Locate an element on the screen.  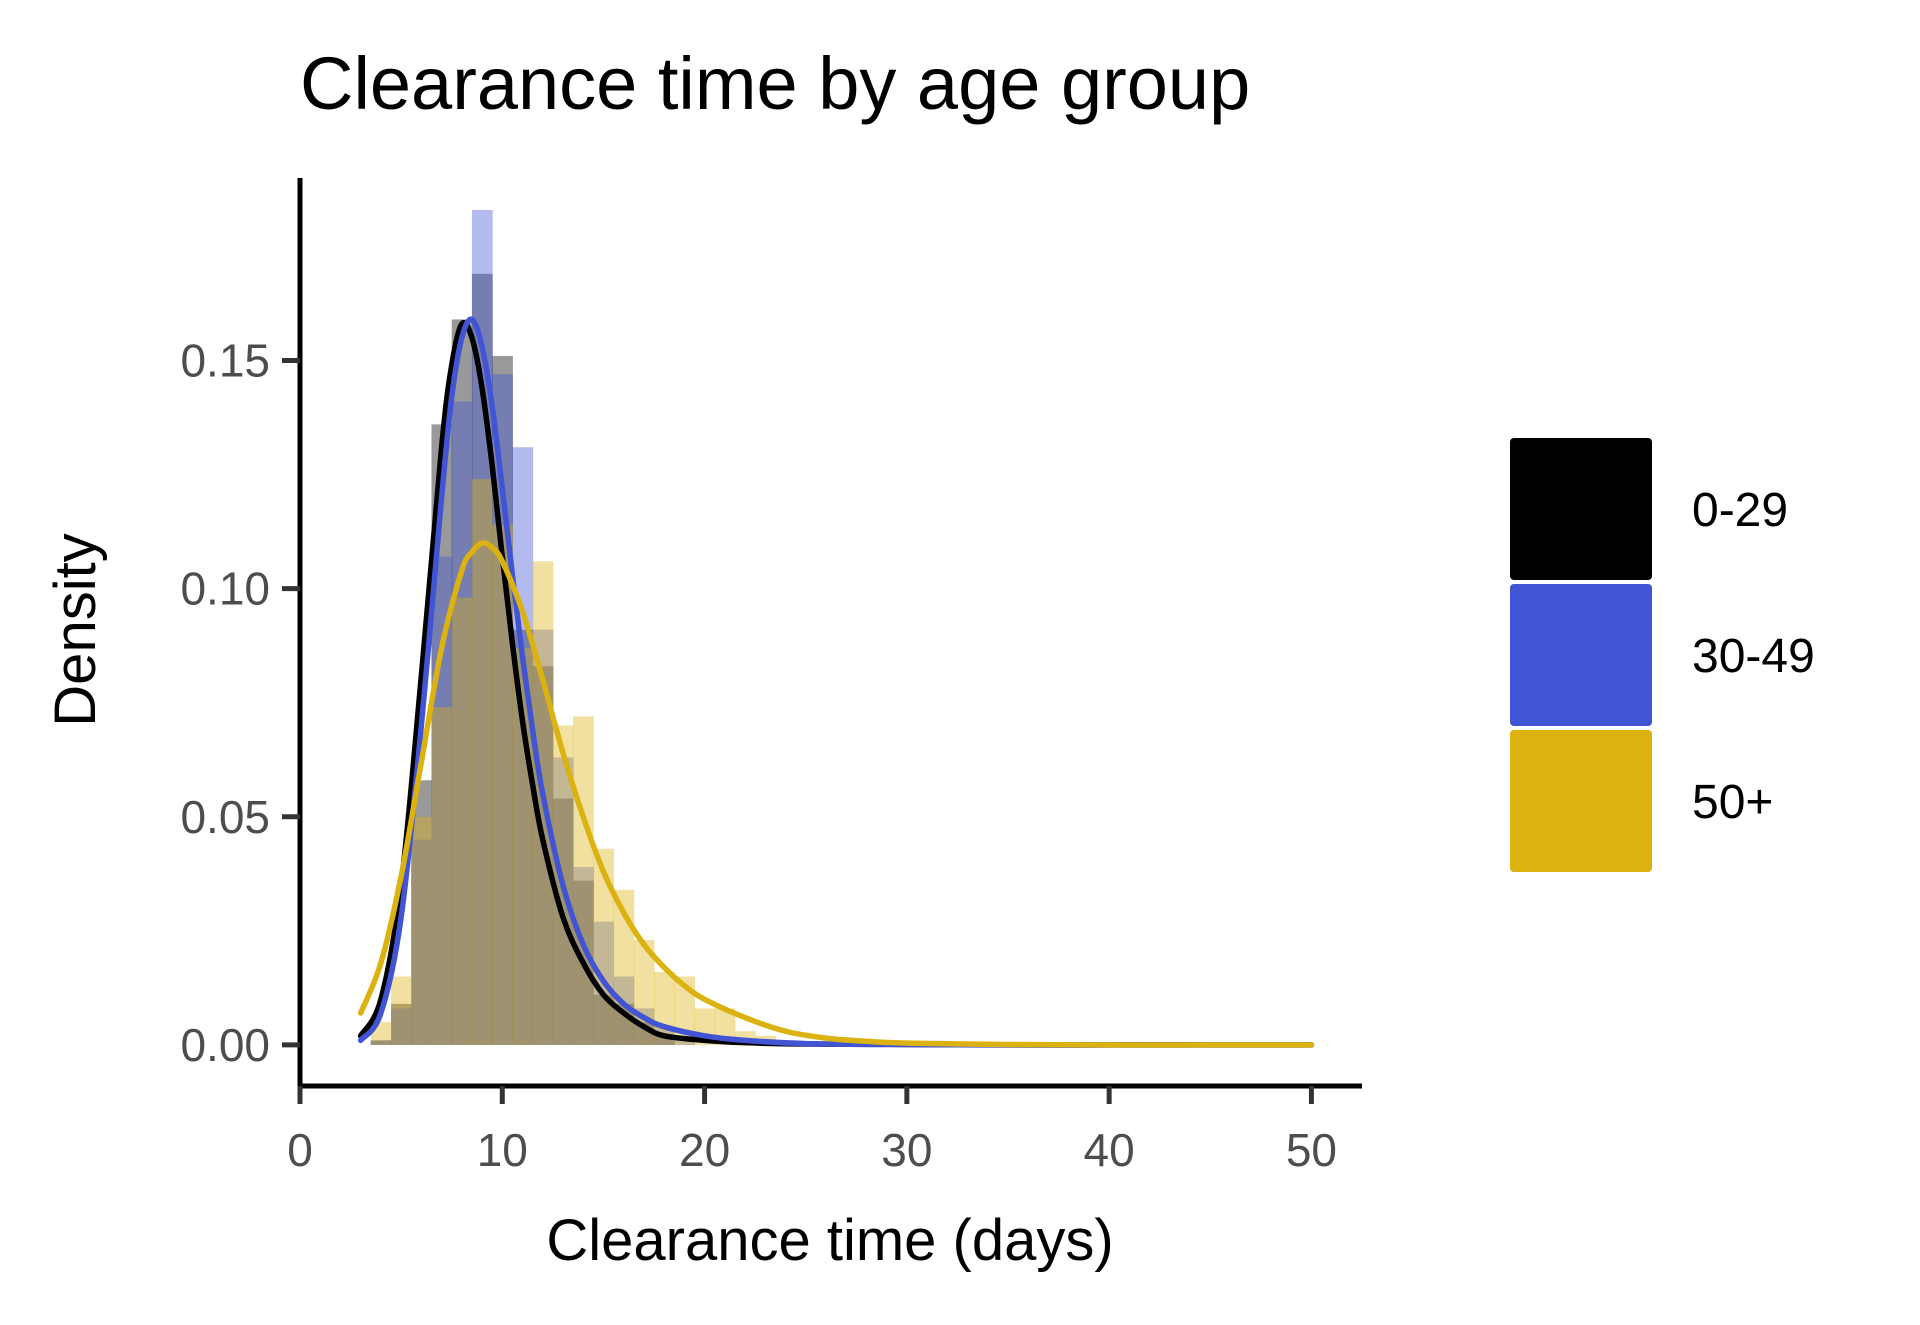
x-tick-label: 20 is located at coordinates (704, 1150).